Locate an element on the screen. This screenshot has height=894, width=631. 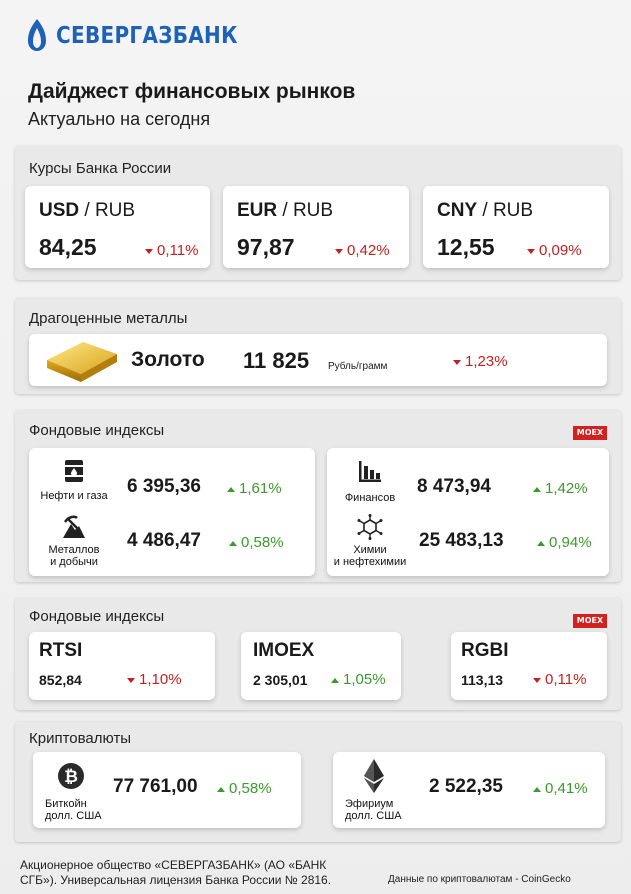
sector-value: 4 486,47 is located at coordinates (164, 540).